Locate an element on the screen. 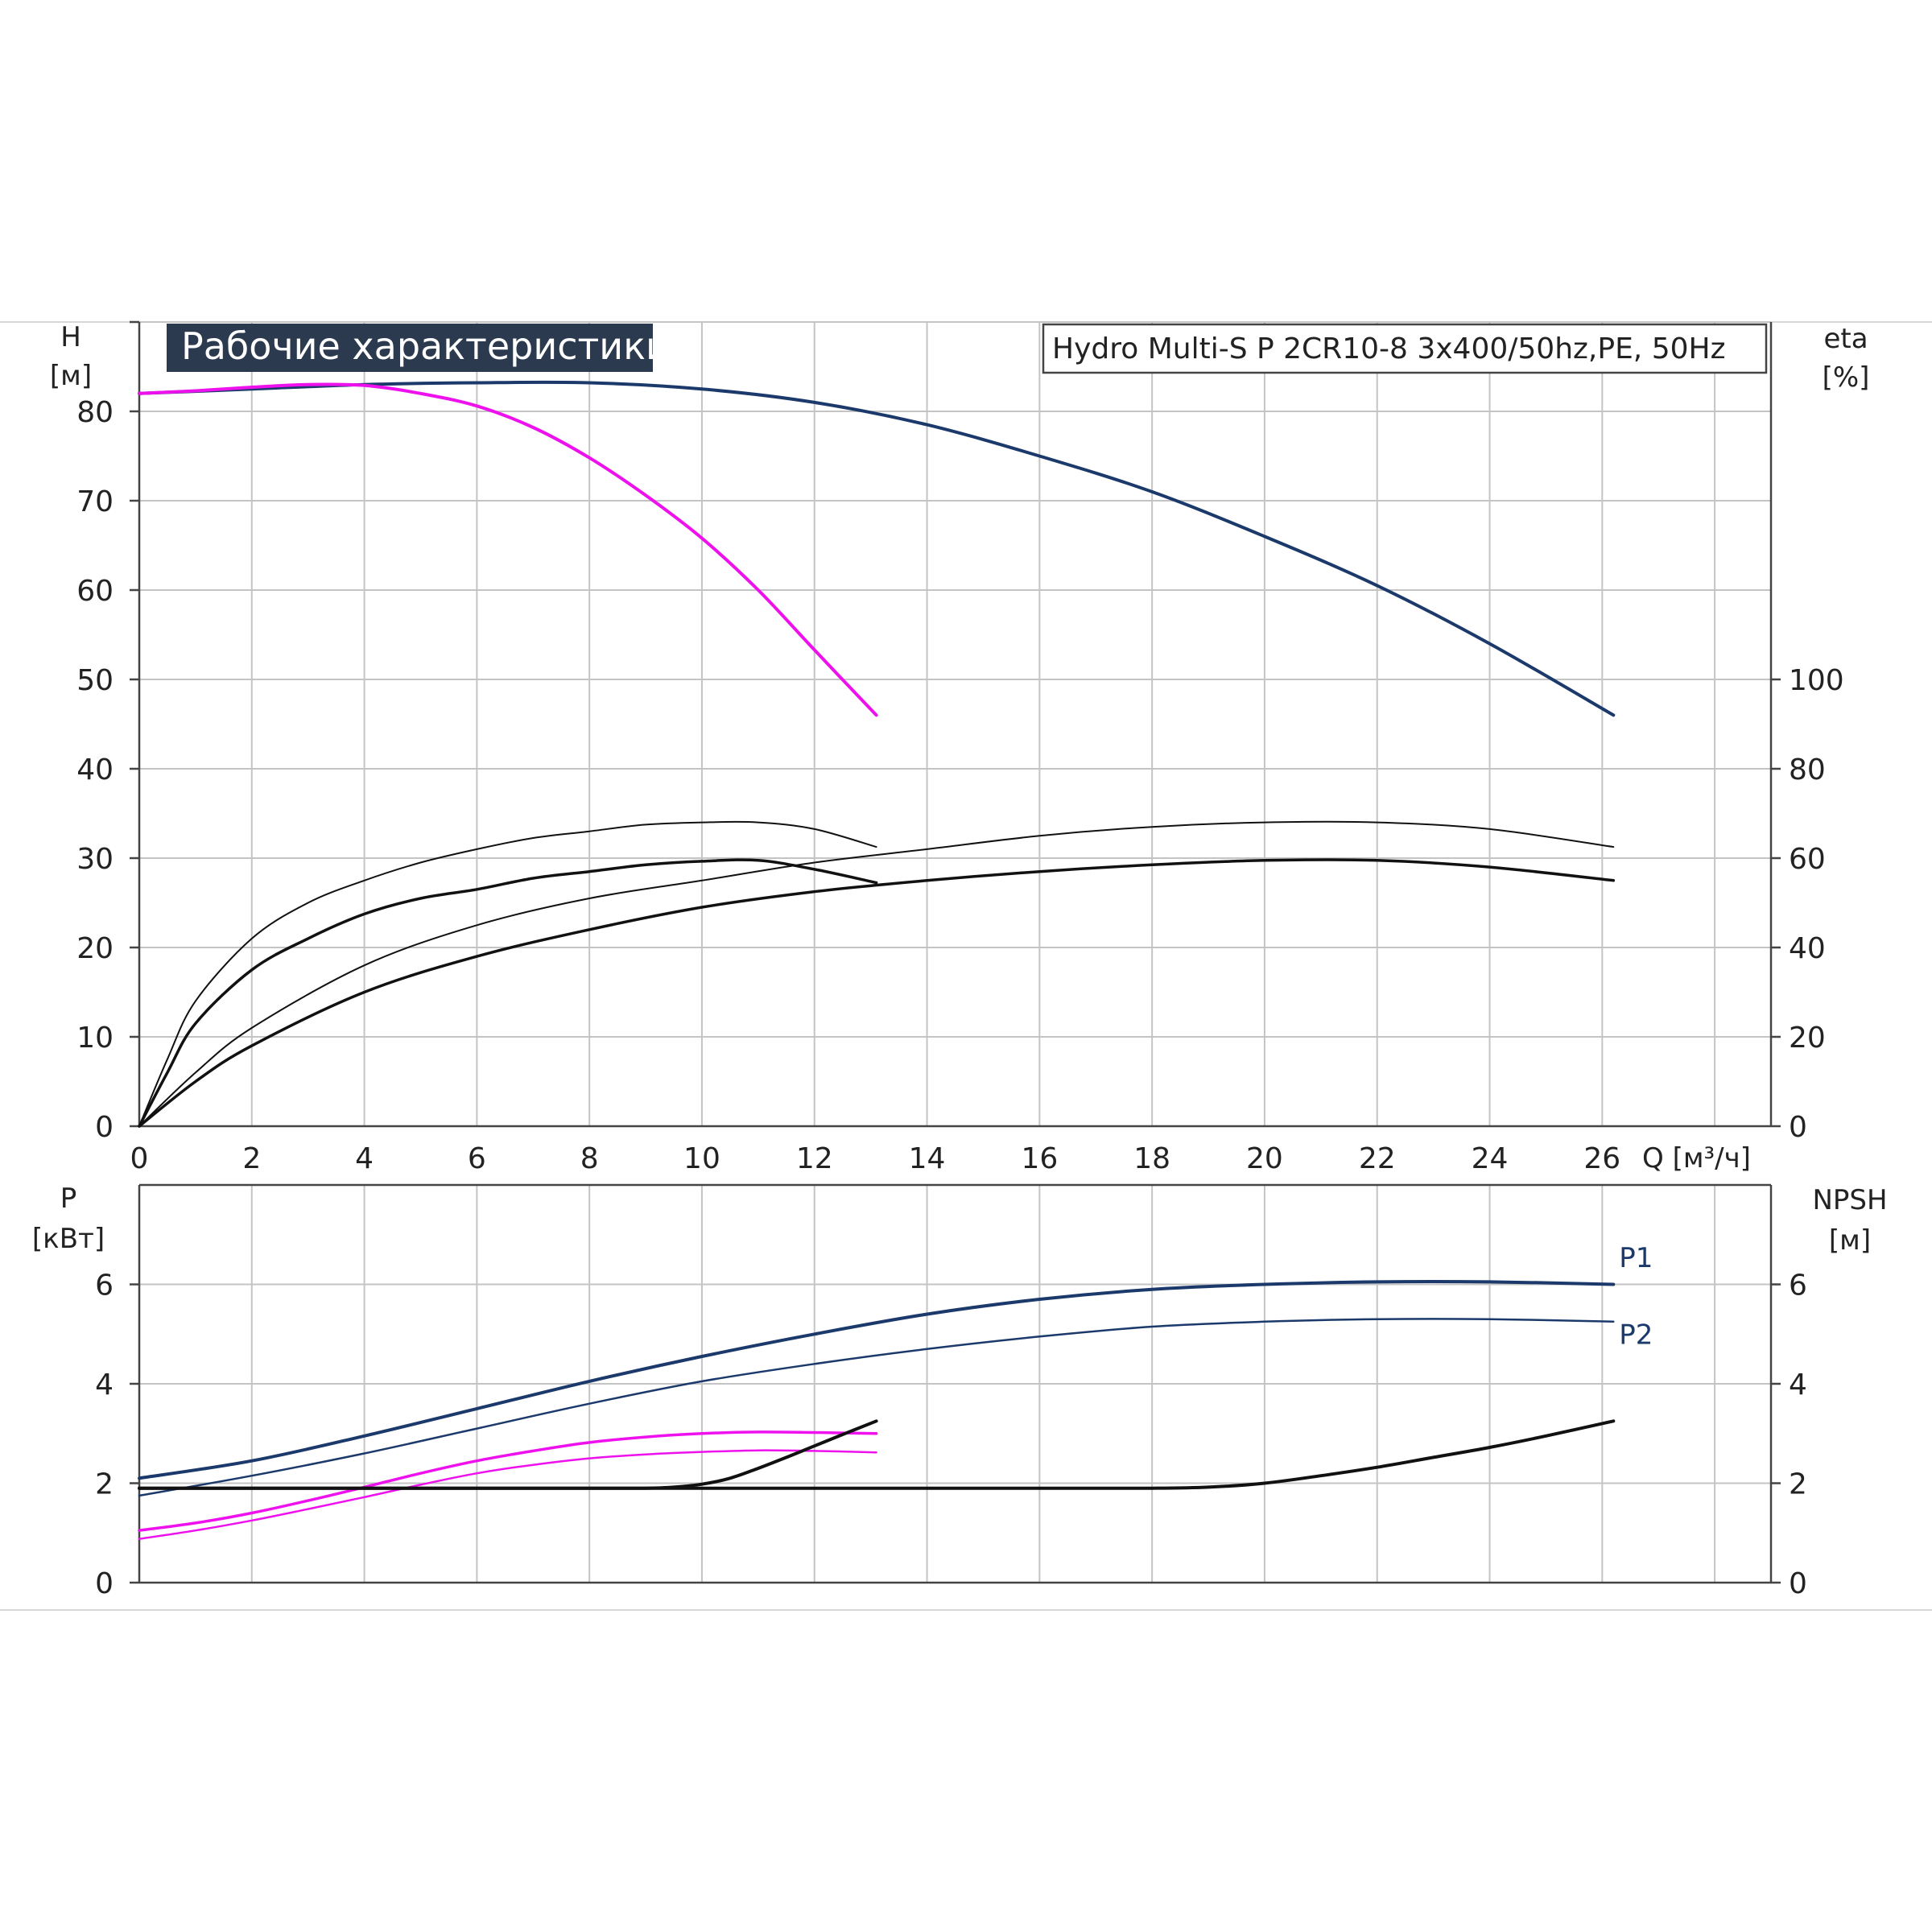  x-tick-label: 14 is located at coordinates (927, 1158).